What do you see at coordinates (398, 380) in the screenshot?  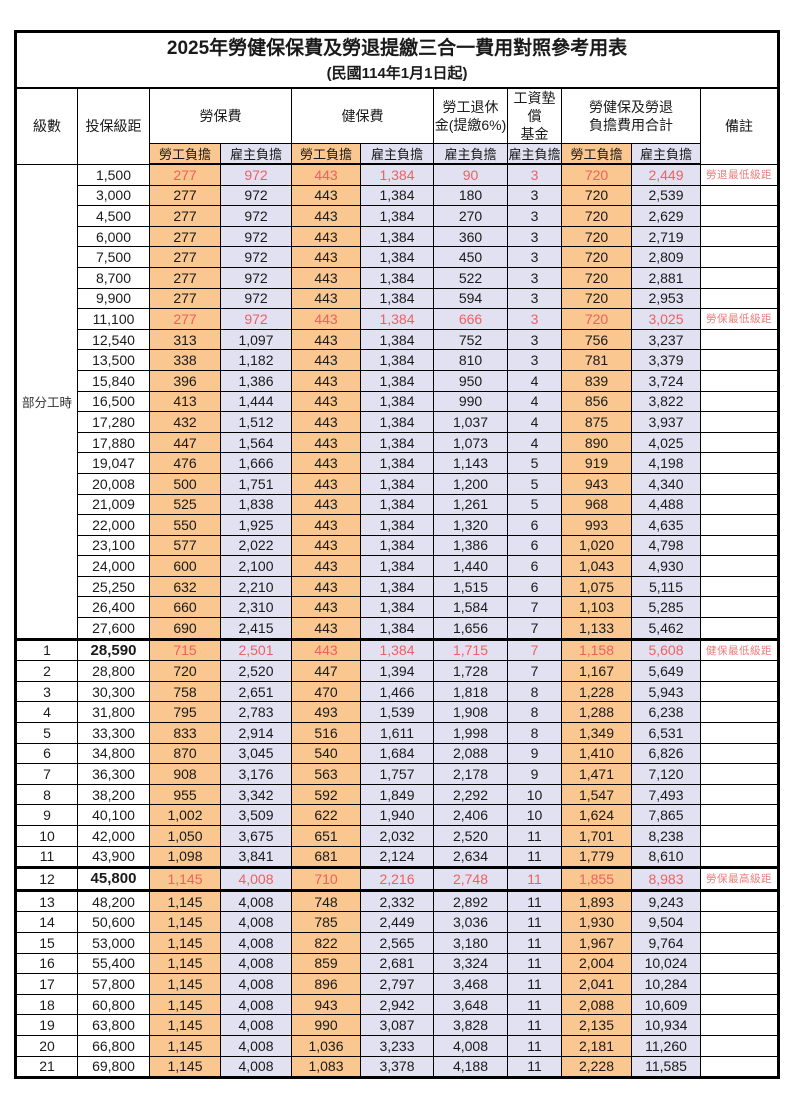 I see `table-row: 15,840 396 1,386 443 1,384 950 4 839 3,724` at bounding box center [398, 380].